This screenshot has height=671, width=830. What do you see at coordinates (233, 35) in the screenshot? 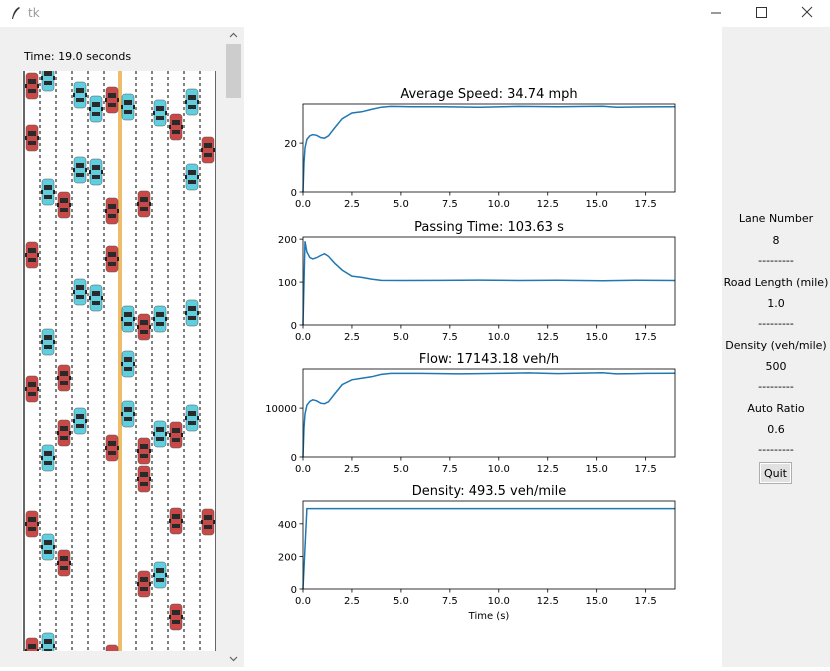
I see `scroll-up-button` at bounding box center [233, 35].